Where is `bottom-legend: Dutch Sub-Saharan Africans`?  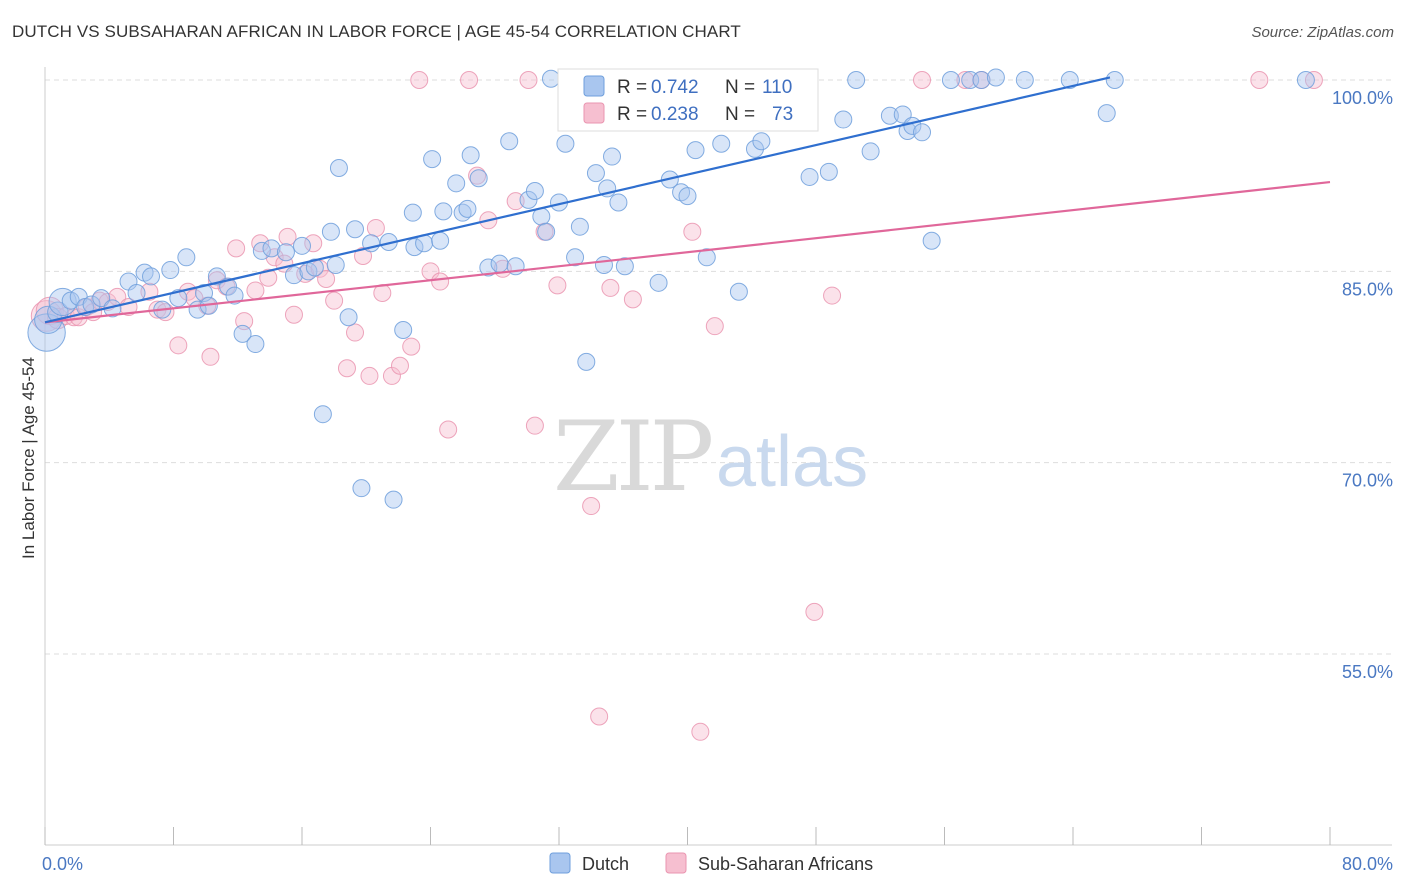
bottom-legend: Dutch Sub-Saharan Africans is located at coordinates (711, 863).